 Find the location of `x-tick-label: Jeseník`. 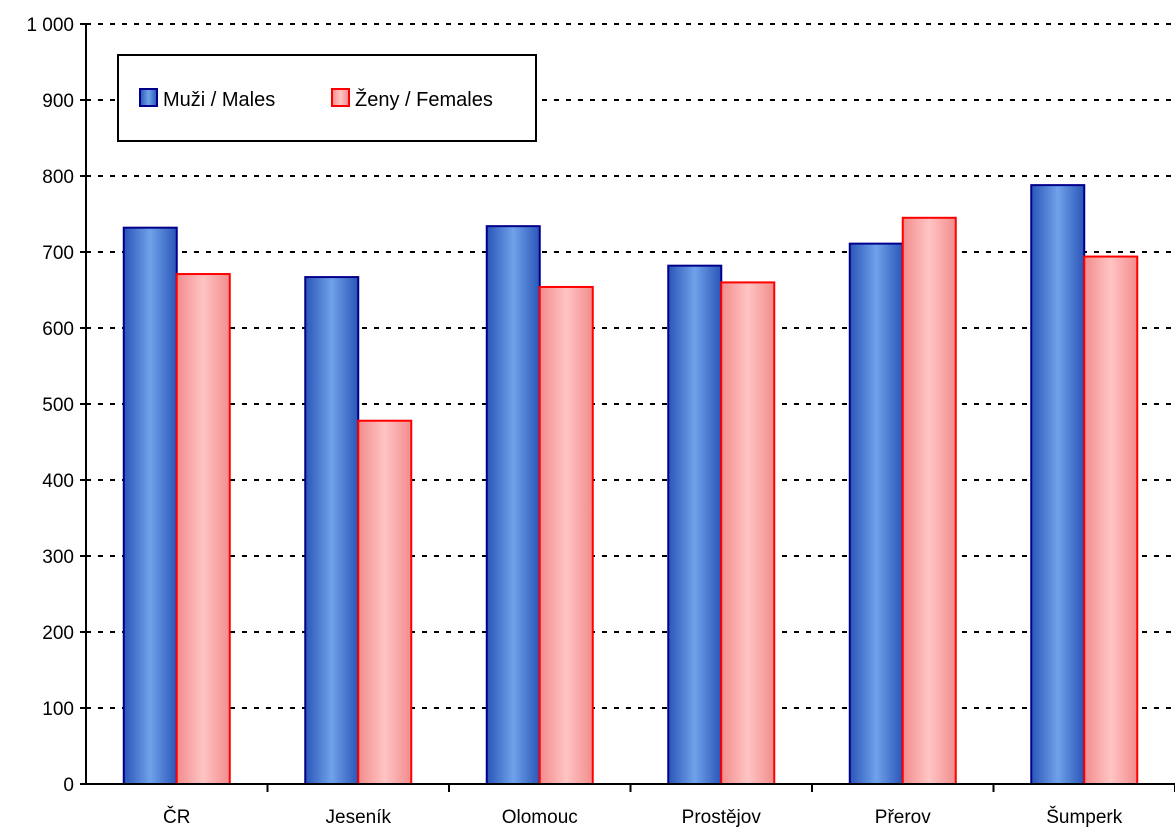

x-tick-label: Jeseník is located at coordinates (359, 817).